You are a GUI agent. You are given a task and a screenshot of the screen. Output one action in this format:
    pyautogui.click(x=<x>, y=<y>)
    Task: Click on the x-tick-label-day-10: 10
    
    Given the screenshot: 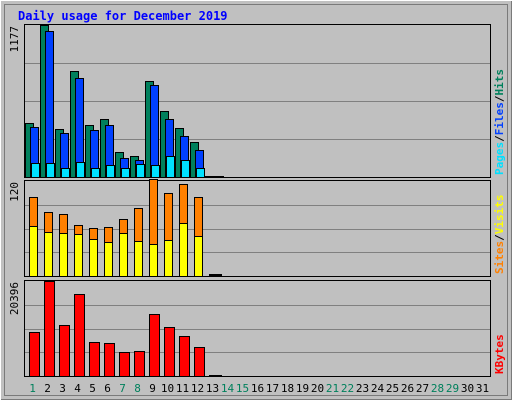 What is the action you would take?
    pyautogui.click(x=167, y=388)
    